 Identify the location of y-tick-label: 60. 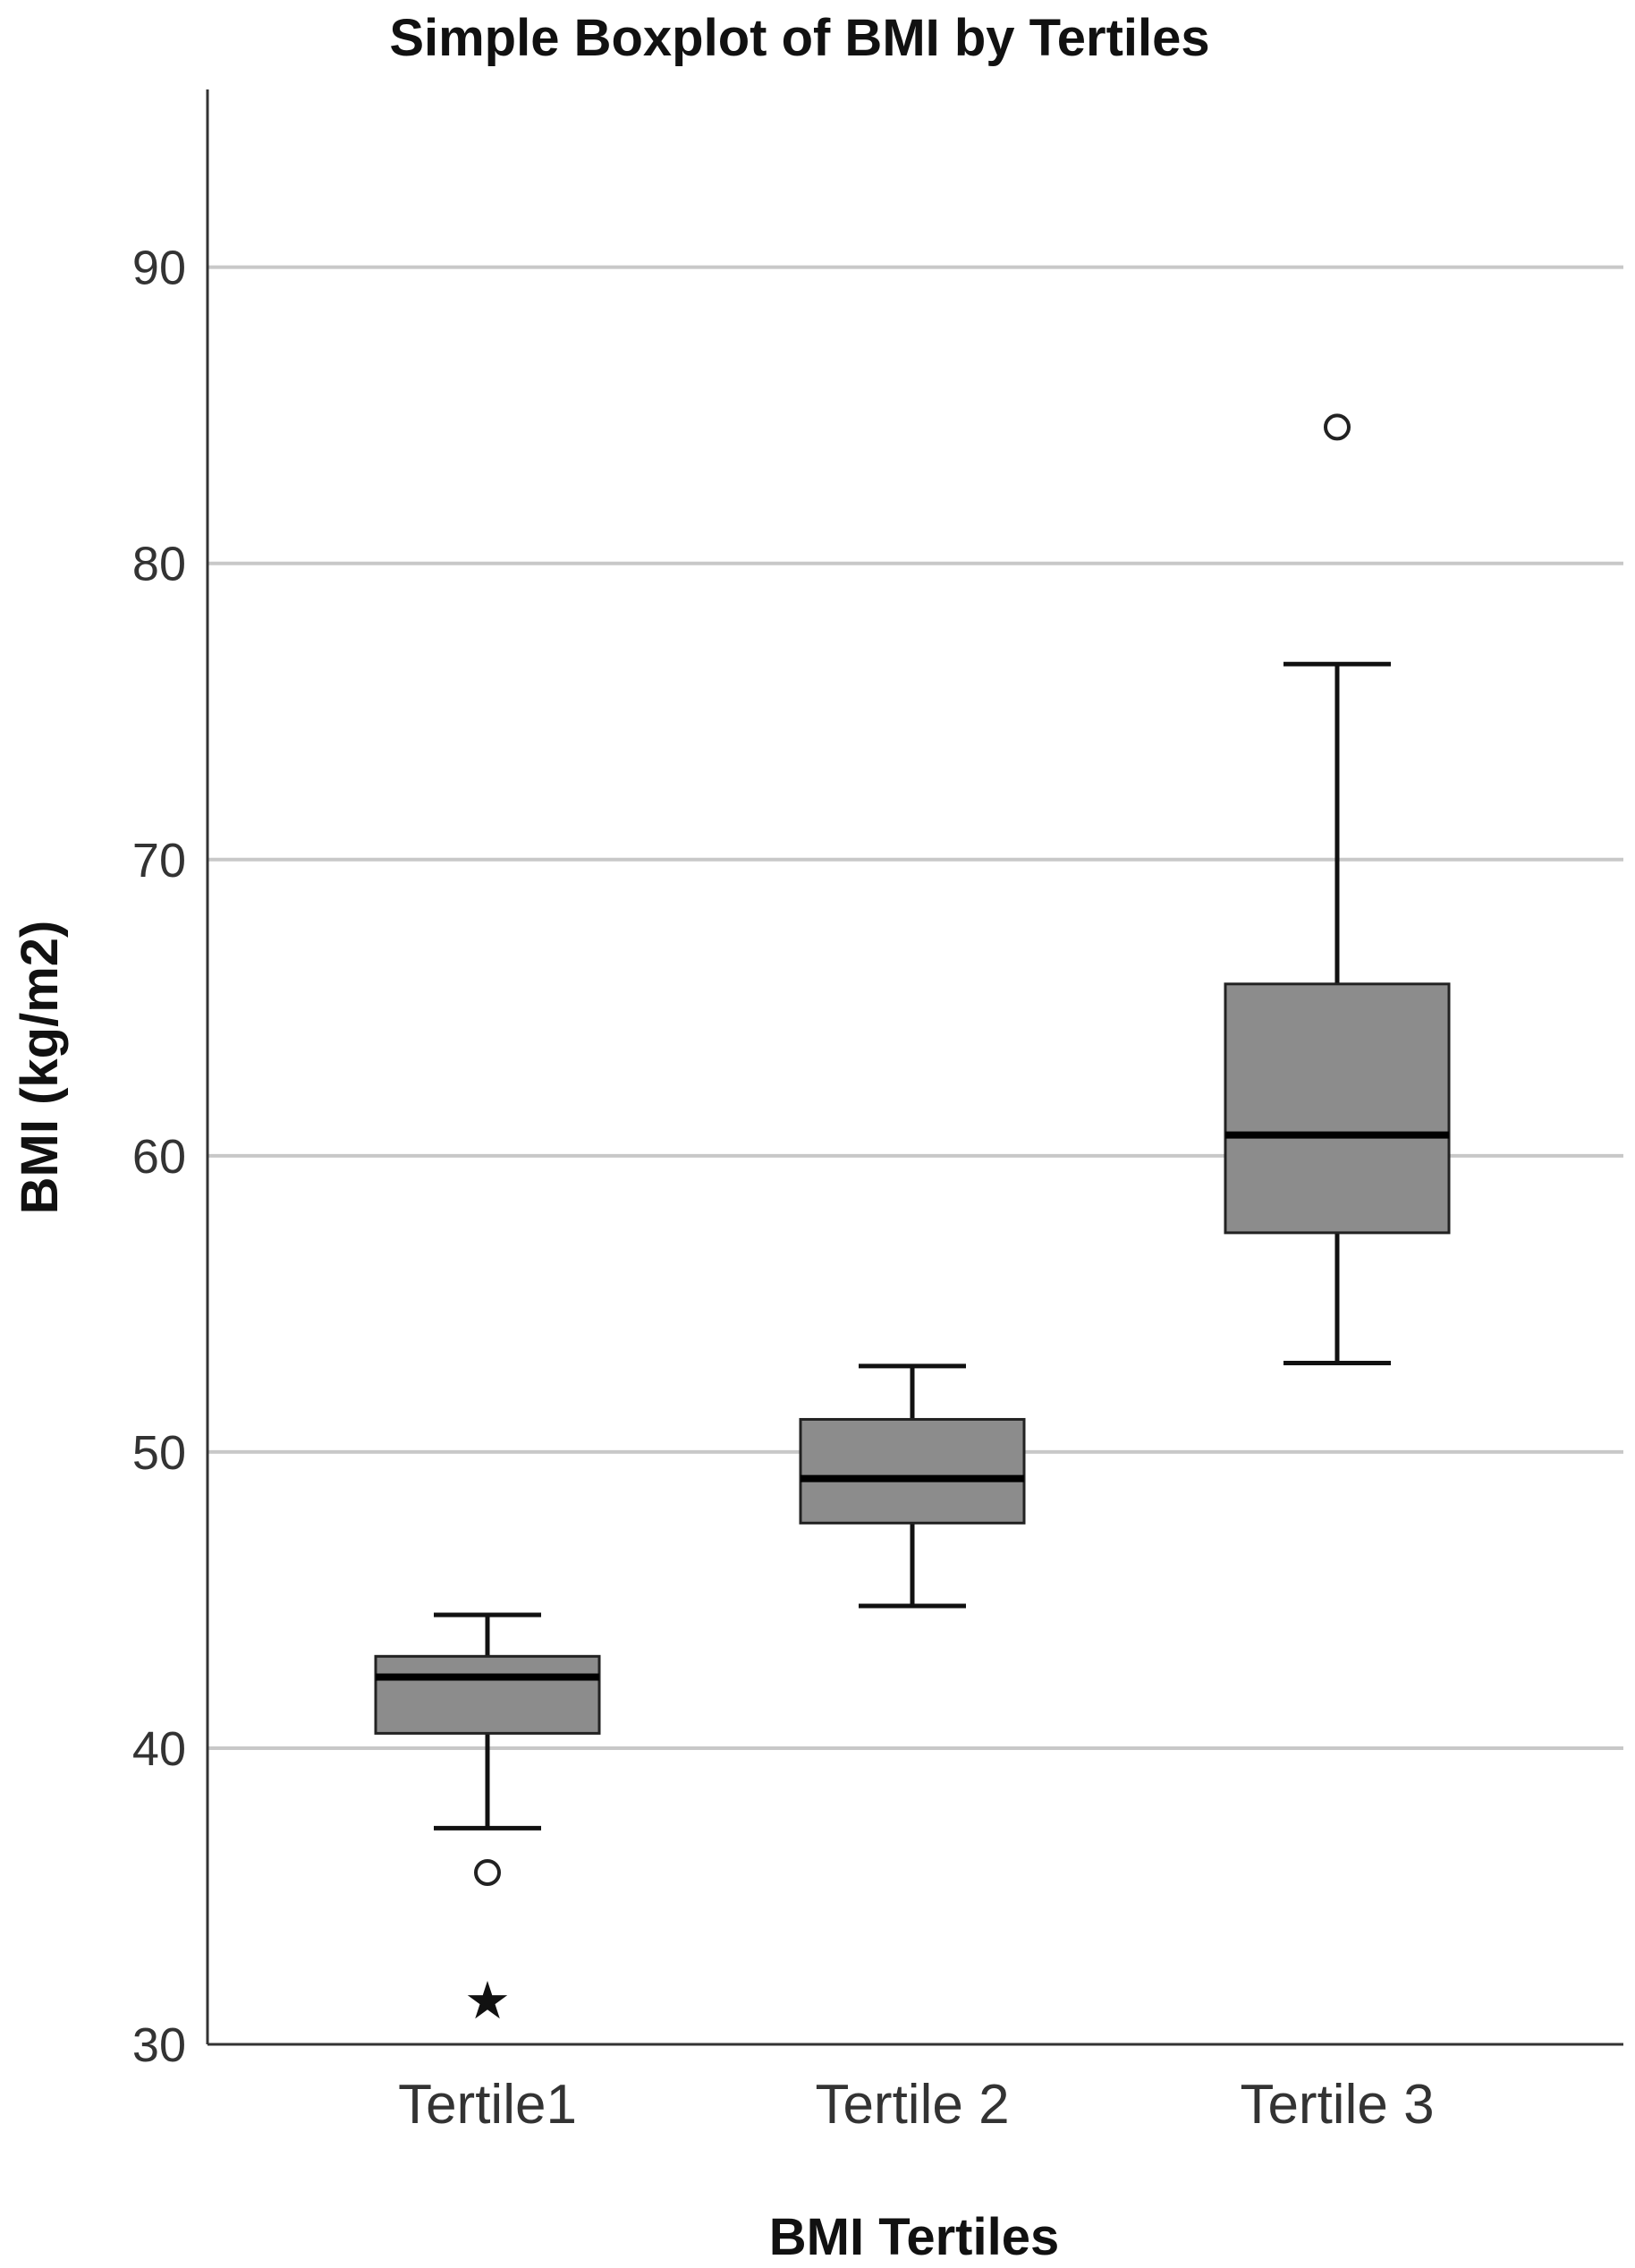
(159, 1157).